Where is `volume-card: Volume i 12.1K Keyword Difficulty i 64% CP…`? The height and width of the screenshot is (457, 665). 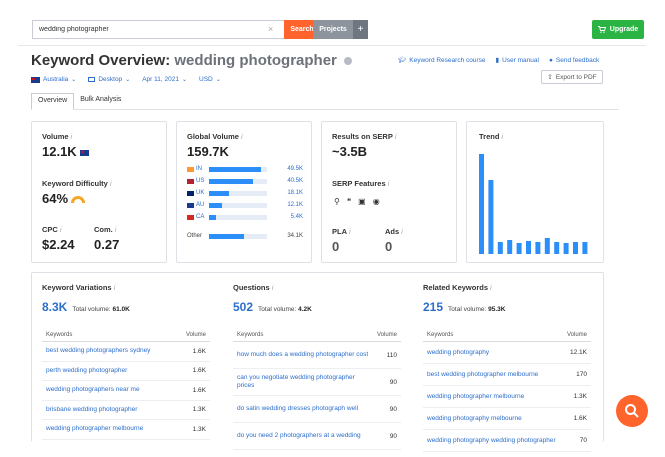 volume-card: Volume i 12.1K Keyword Difficulty i 64% CP… is located at coordinates (99, 192).